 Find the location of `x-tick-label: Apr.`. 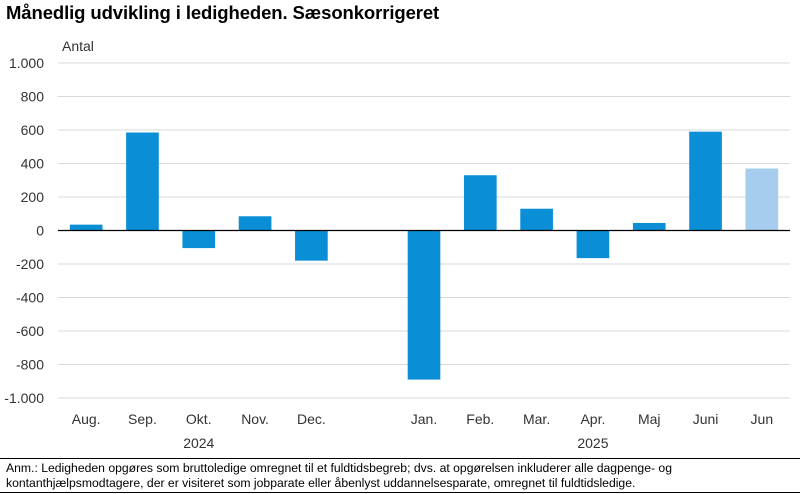

x-tick-label: Apr. is located at coordinates (592, 419).